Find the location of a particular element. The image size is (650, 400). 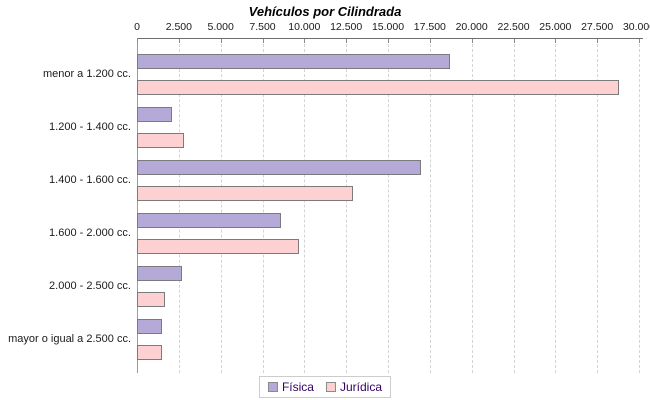

legend-item-juridica: Jurídica is located at coordinates (354, 387).